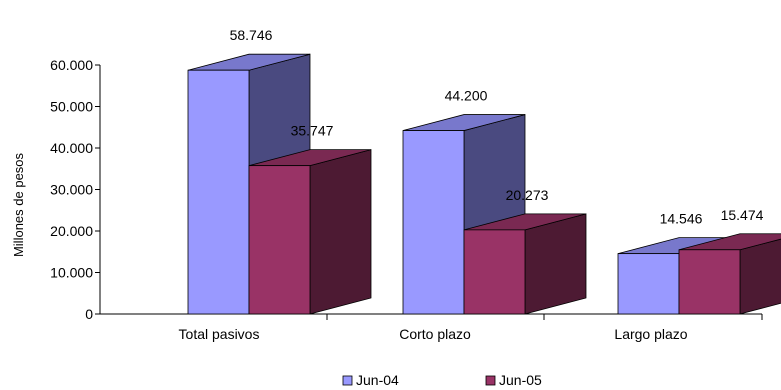 The height and width of the screenshot is (390, 781). I want to click on y-tick-label: 50.000, so click(71, 107).